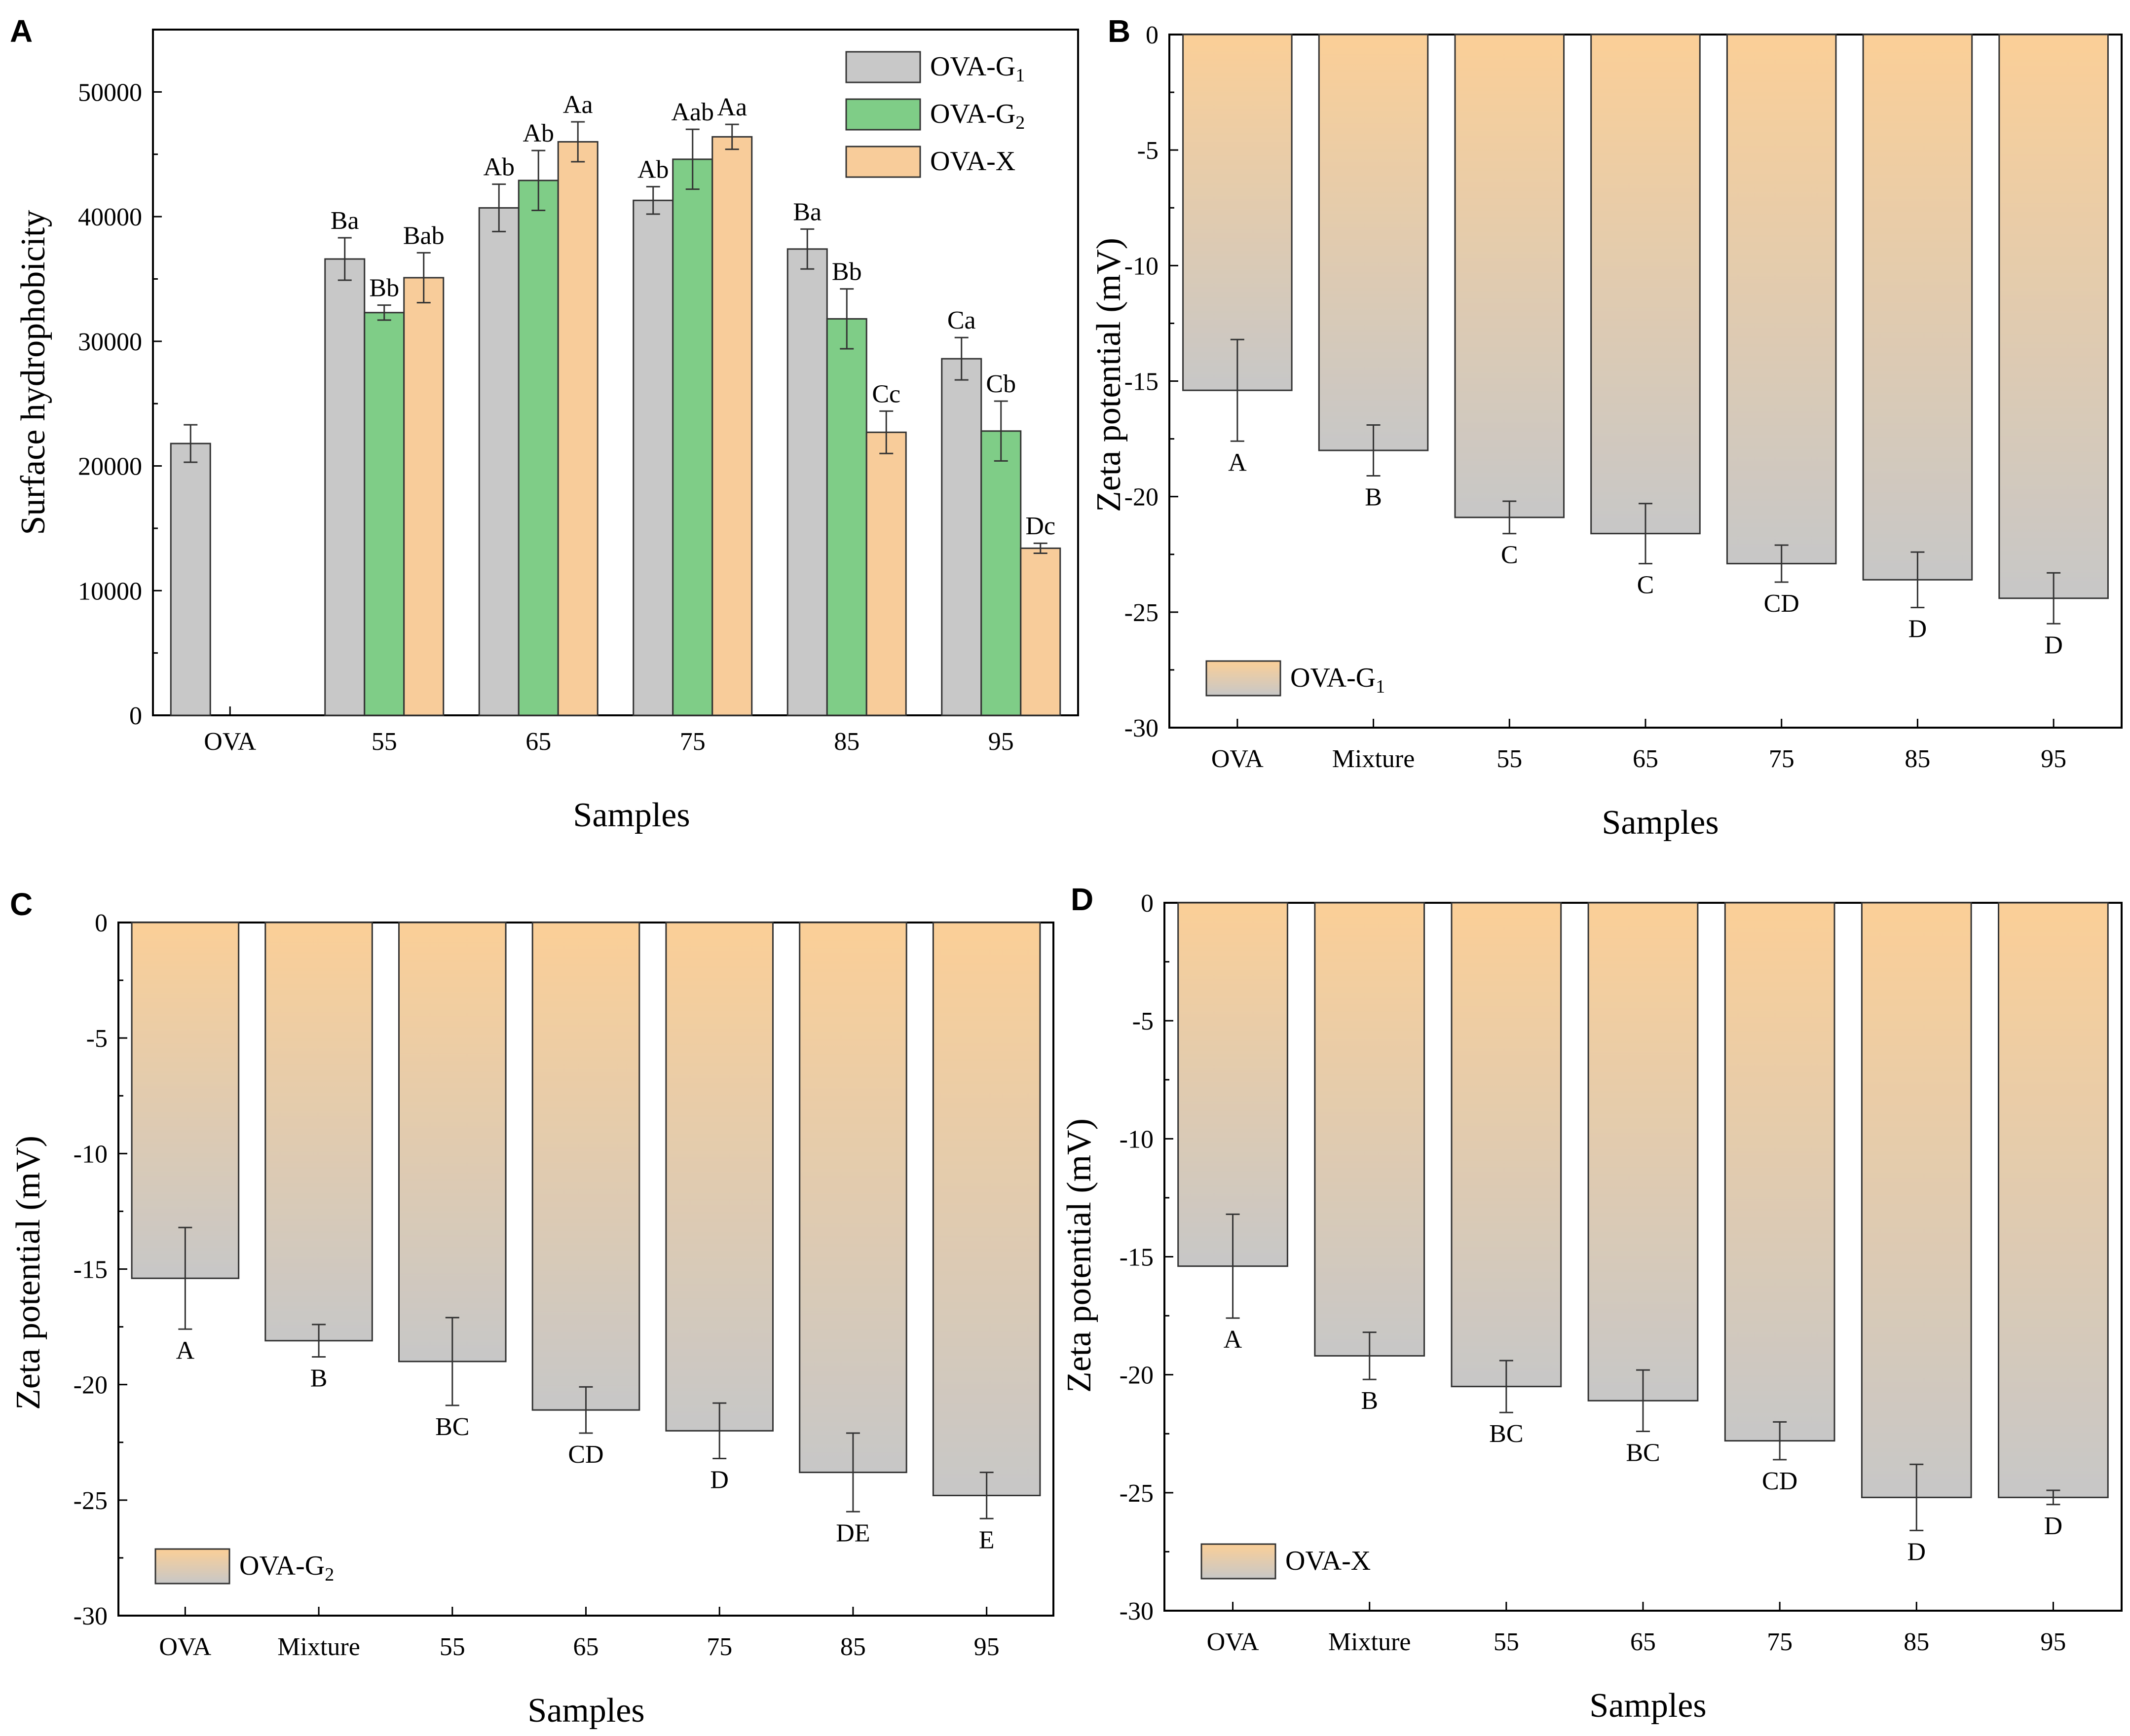 Image resolution: width=2130 pixels, height=1736 pixels. I want to click on significance-label: CD, so click(1780, 1481).